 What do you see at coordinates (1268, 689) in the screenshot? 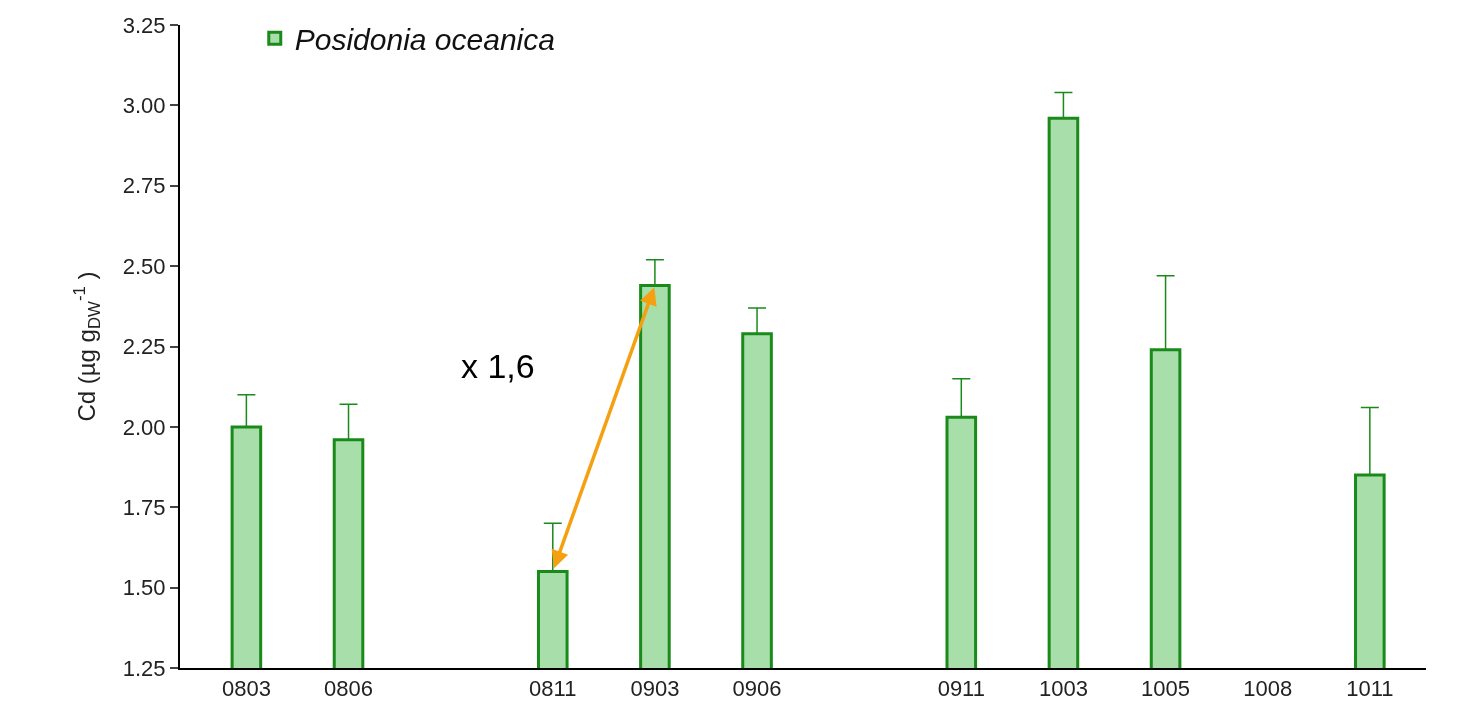
I see `x-tick-label: 1008` at bounding box center [1268, 689].